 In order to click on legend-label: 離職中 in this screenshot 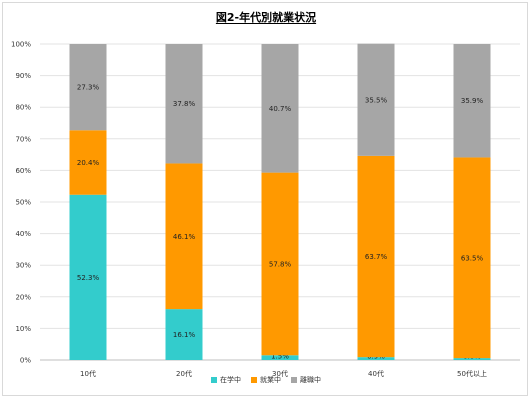, I will do `click(310, 380)`.